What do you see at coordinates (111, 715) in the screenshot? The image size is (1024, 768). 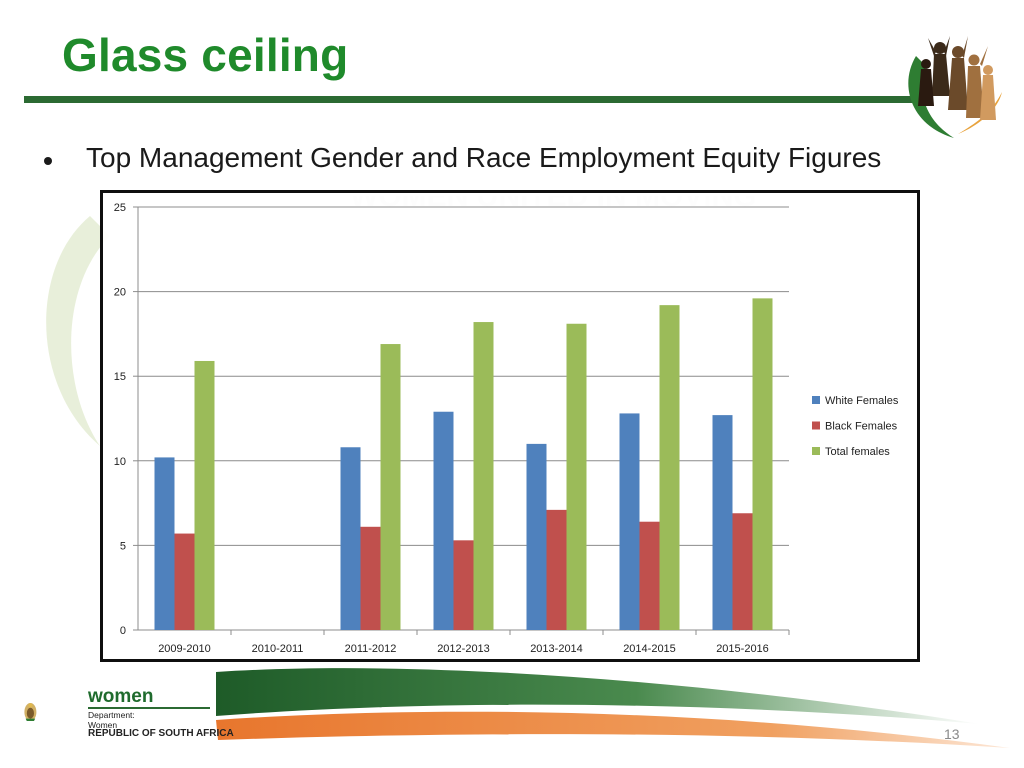 I see `footer-department-line1: Department:` at bounding box center [111, 715].